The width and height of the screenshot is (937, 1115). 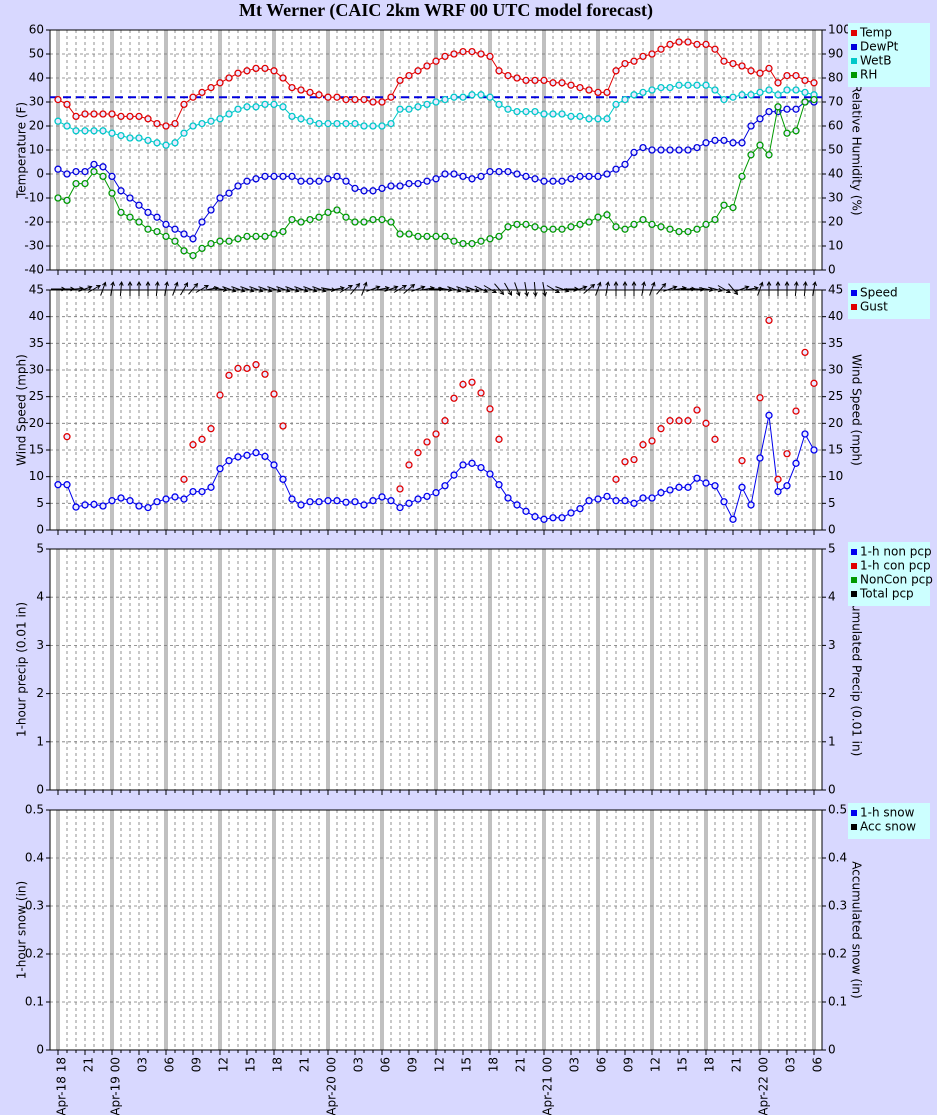 What do you see at coordinates (36, 423) in the screenshot?
I see `y-tick-label: 20` at bounding box center [36, 423].